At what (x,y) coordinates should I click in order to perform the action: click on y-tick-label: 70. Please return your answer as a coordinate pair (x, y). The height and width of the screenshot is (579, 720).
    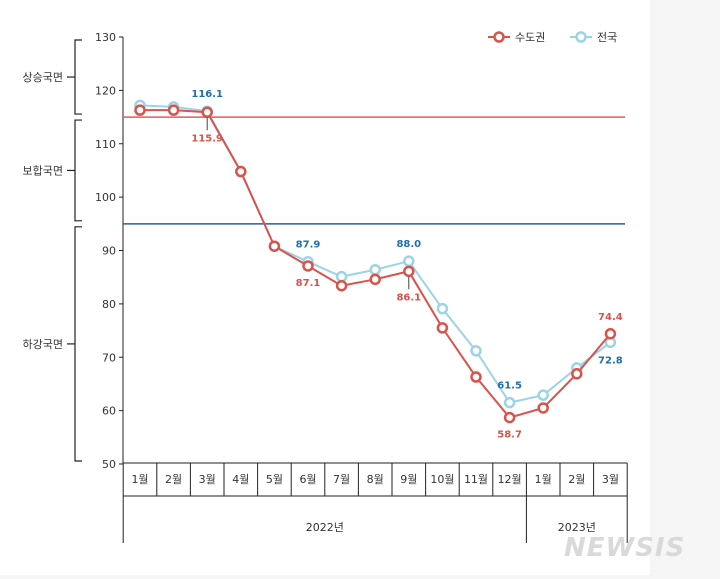
    Looking at the image, I should click on (109, 357).